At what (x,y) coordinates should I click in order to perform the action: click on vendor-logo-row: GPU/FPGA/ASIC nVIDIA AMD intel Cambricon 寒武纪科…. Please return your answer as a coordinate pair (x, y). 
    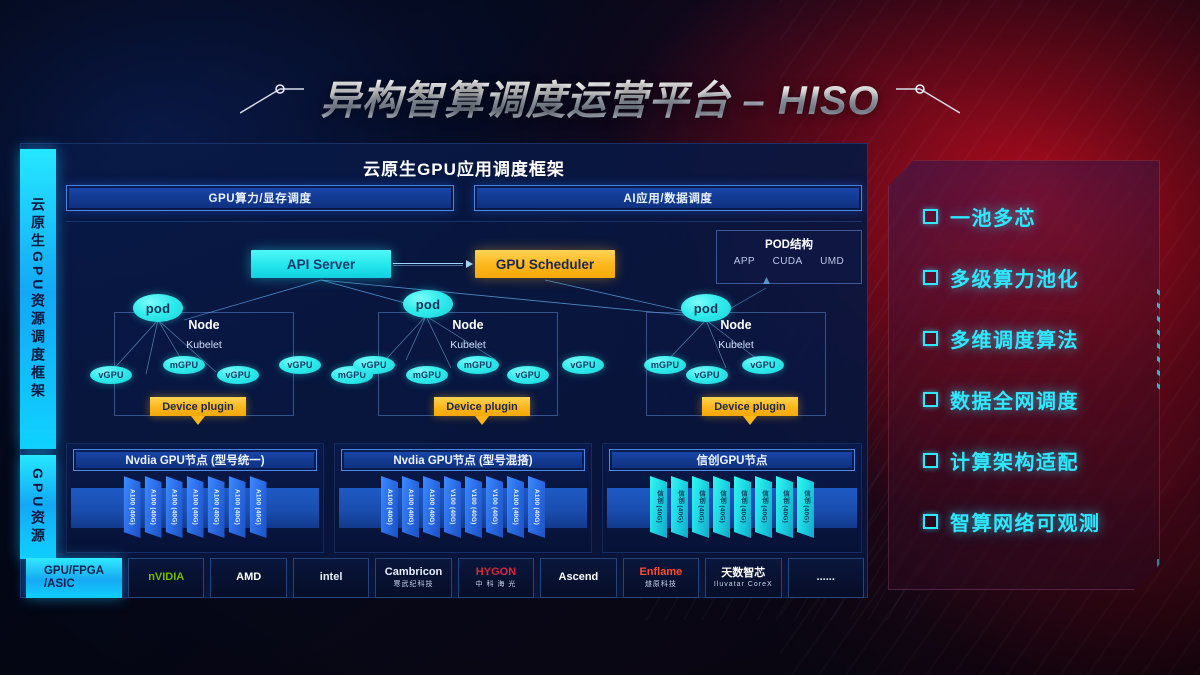
    Looking at the image, I should click on (445, 578).